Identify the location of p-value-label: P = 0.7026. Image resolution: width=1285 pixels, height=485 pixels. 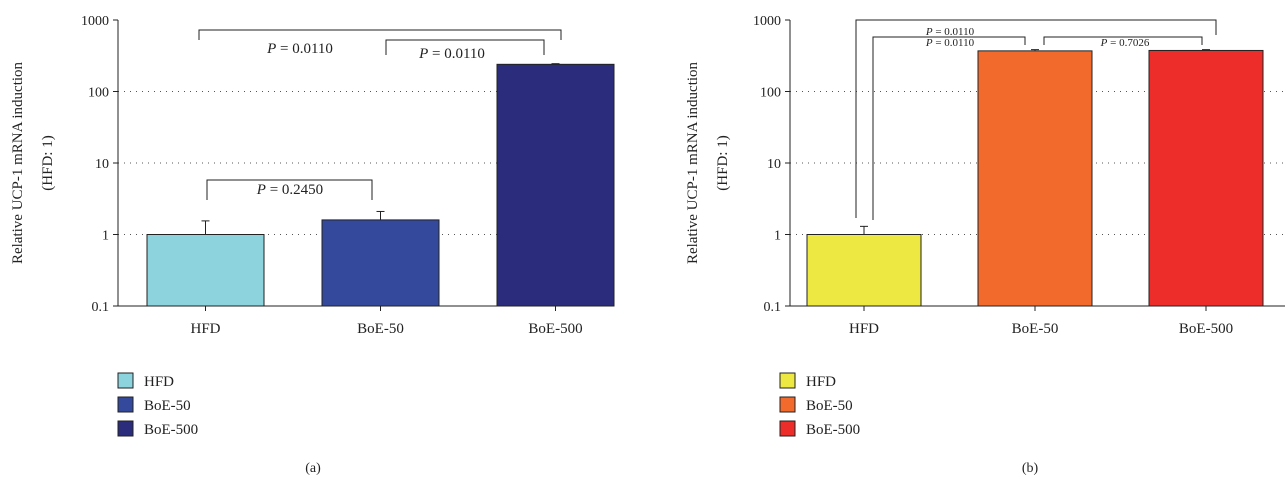
(1125, 43).